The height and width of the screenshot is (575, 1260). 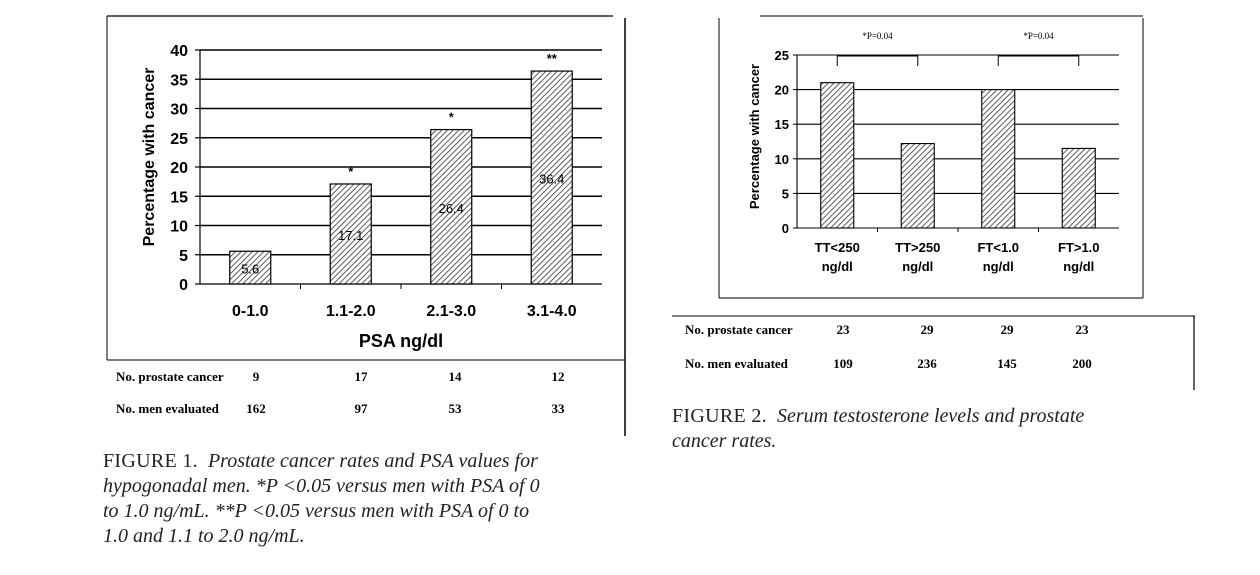 I want to click on table-cell: 162, so click(x=256, y=408).